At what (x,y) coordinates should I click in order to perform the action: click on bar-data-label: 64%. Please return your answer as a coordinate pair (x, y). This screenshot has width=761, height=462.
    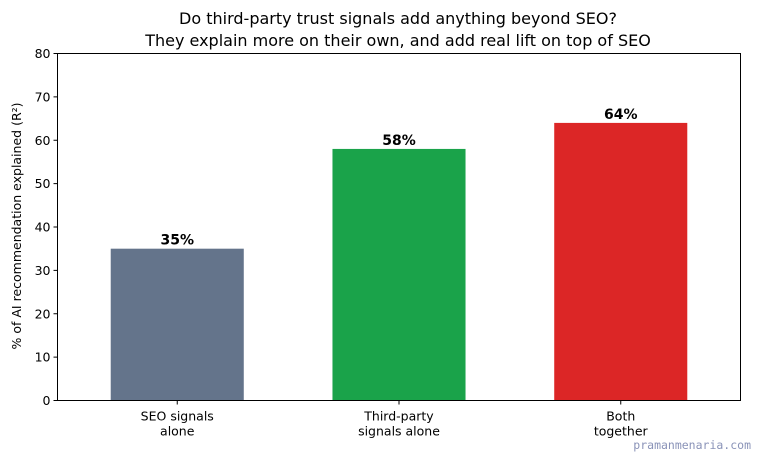
    Looking at the image, I should click on (621, 115).